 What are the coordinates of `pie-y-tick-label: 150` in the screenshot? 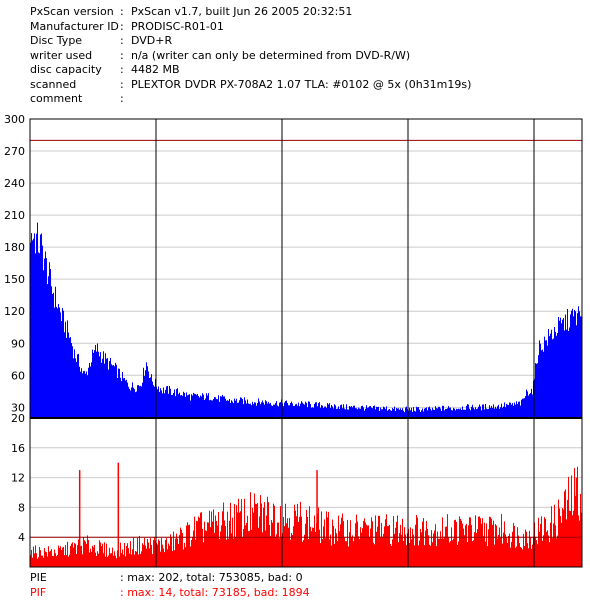 It's located at (14, 279).